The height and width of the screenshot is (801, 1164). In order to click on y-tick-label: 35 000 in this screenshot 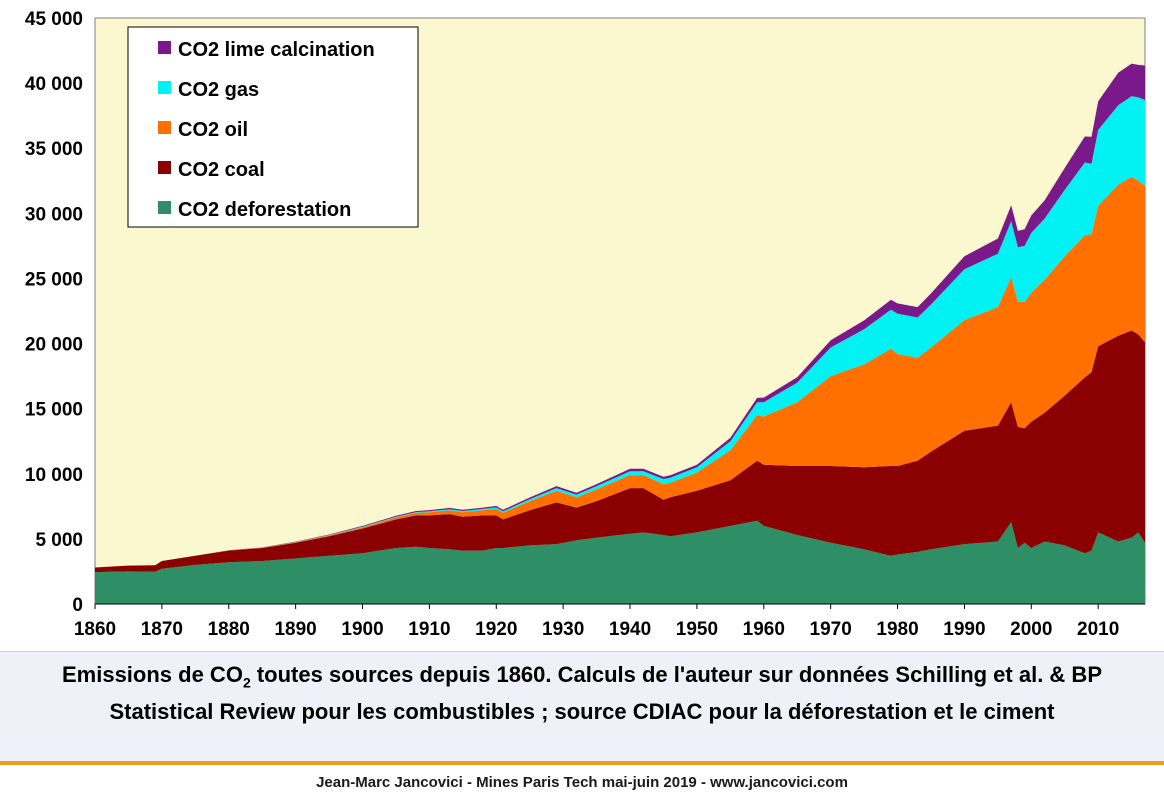, I will do `click(54, 149)`.